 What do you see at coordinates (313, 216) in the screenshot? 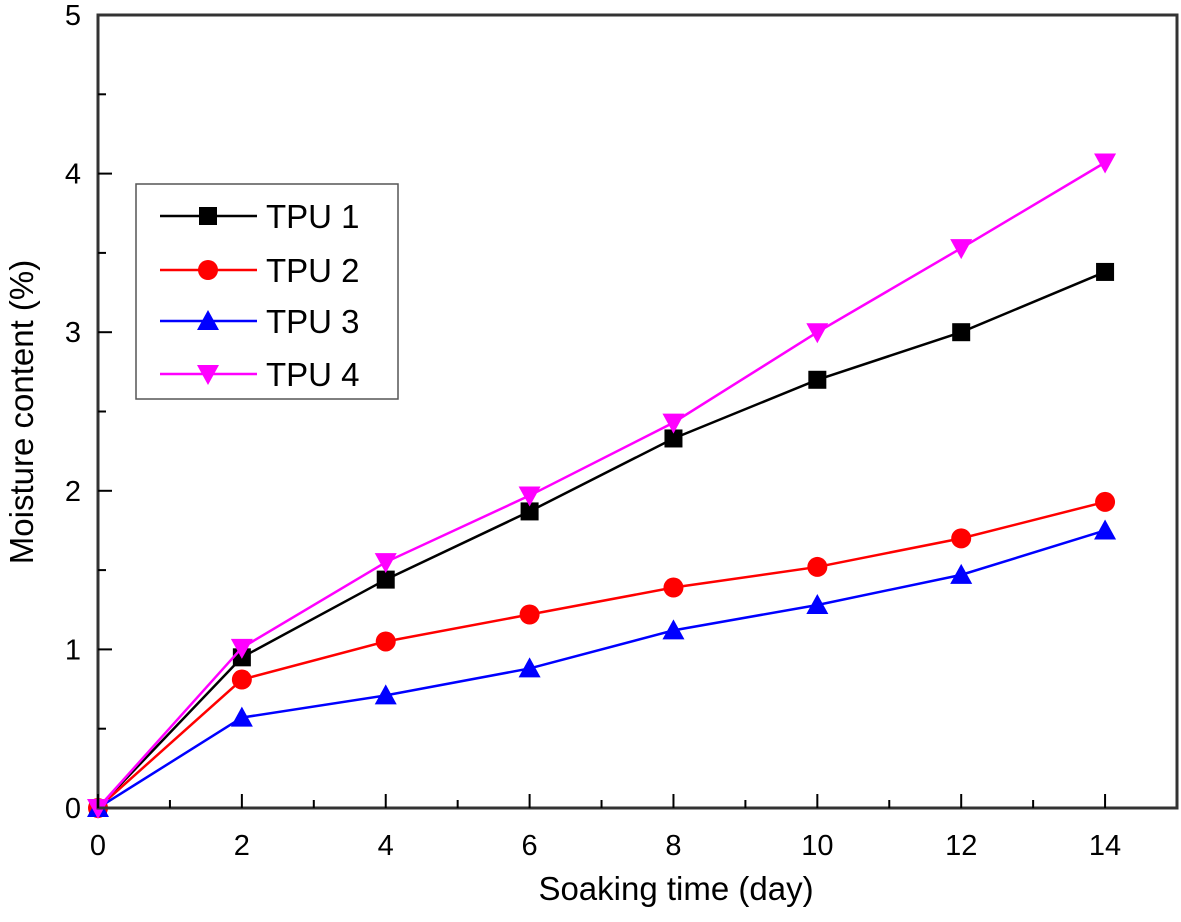
I see `legend-label: TPU 1` at bounding box center [313, 216].